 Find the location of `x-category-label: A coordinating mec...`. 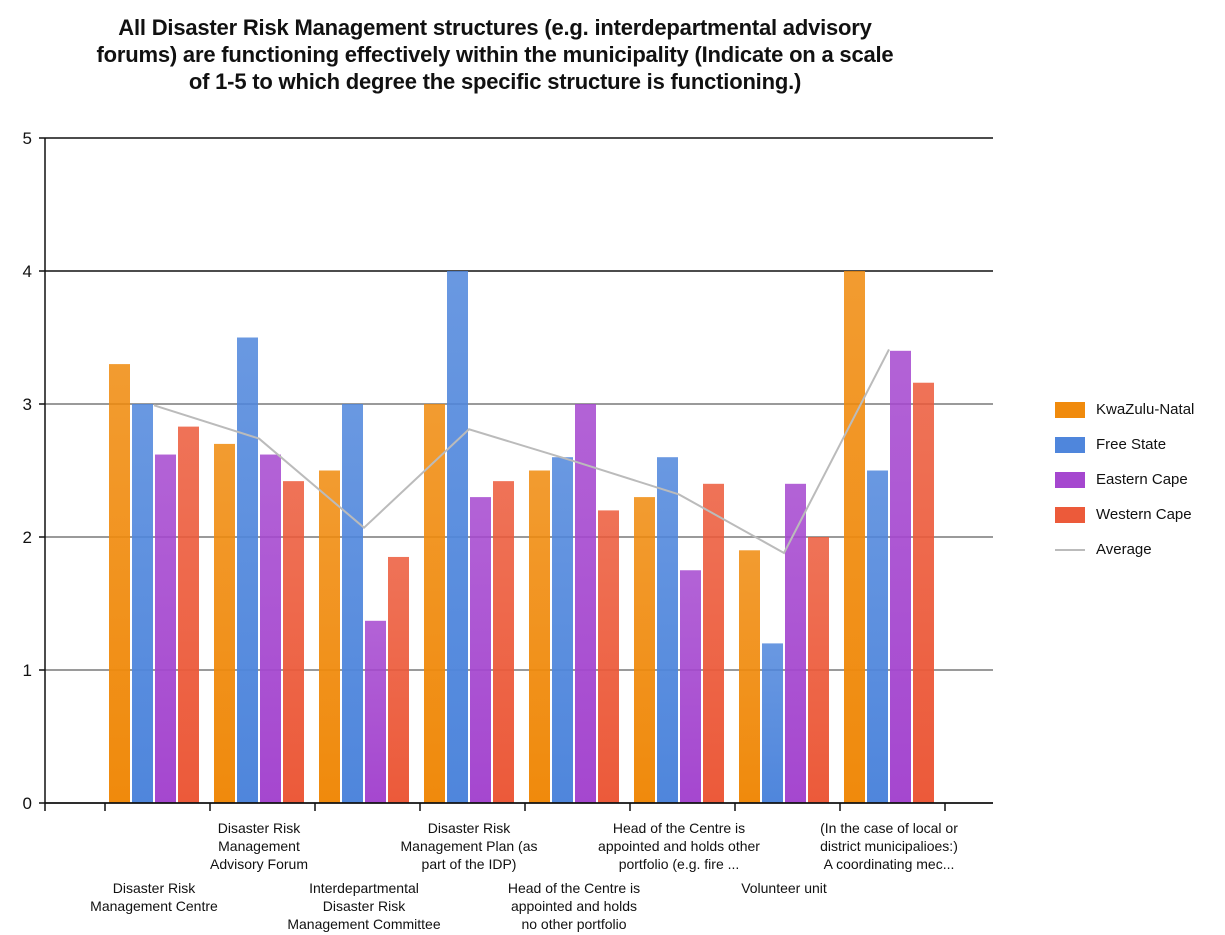

x-category-label: A coordinating mec... is located at coordinates (889, 864).